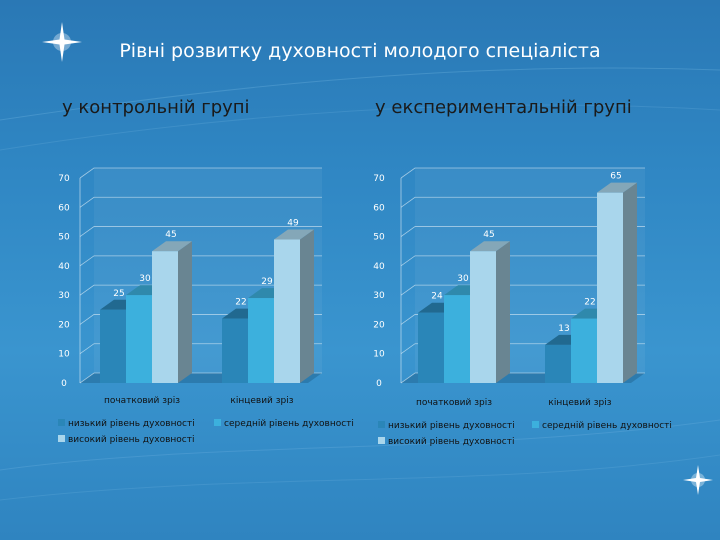 Image resolution: width=720 pixels, height=540 pixels. What do you see at coordinates (267, 282) in the screenshot?
I see `data-label: 29` at bounding box center [267, 282].